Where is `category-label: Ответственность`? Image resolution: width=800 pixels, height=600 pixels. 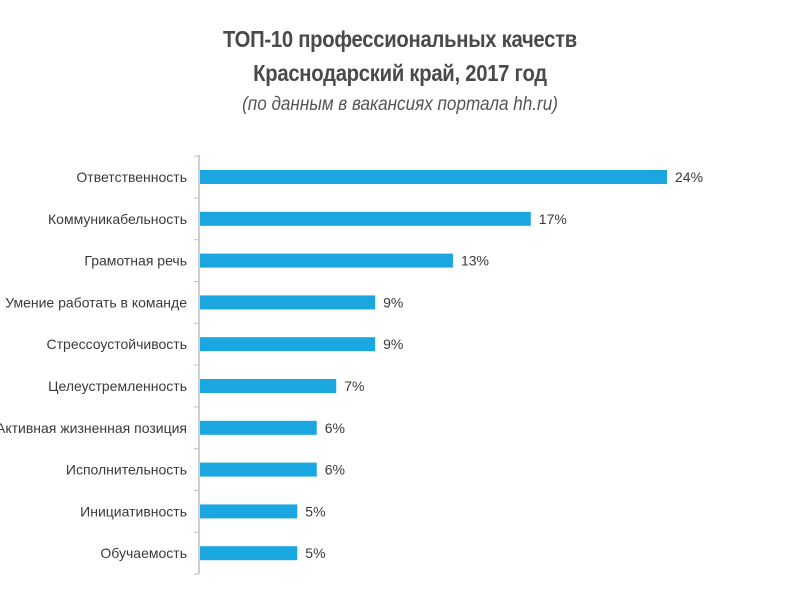
category-label: Ответственность is located at coordinates (131, 177).